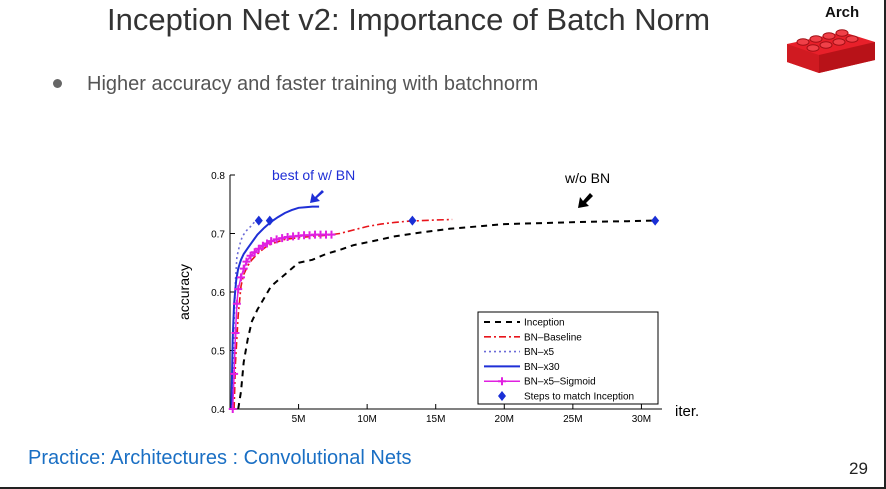  Describe the element at coordinates (544, 323) in the screenshot. I see `legend-label: Inception` at that location.